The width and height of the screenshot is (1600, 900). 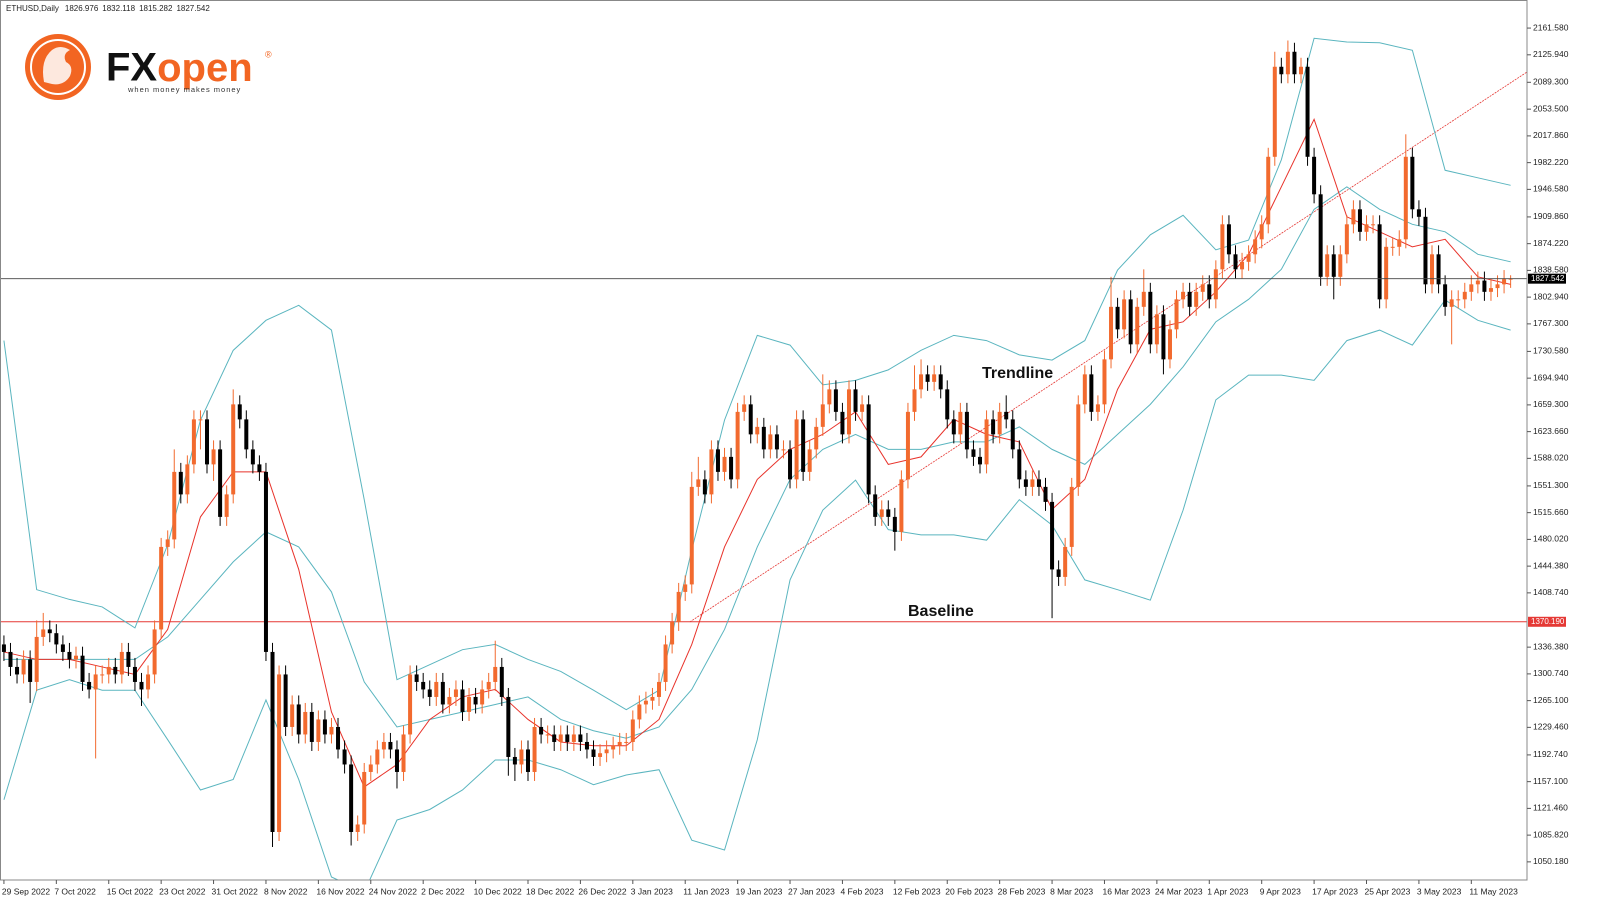 I want to click on logo: FXopen ® when money makes money, so click(x=148, y=67).